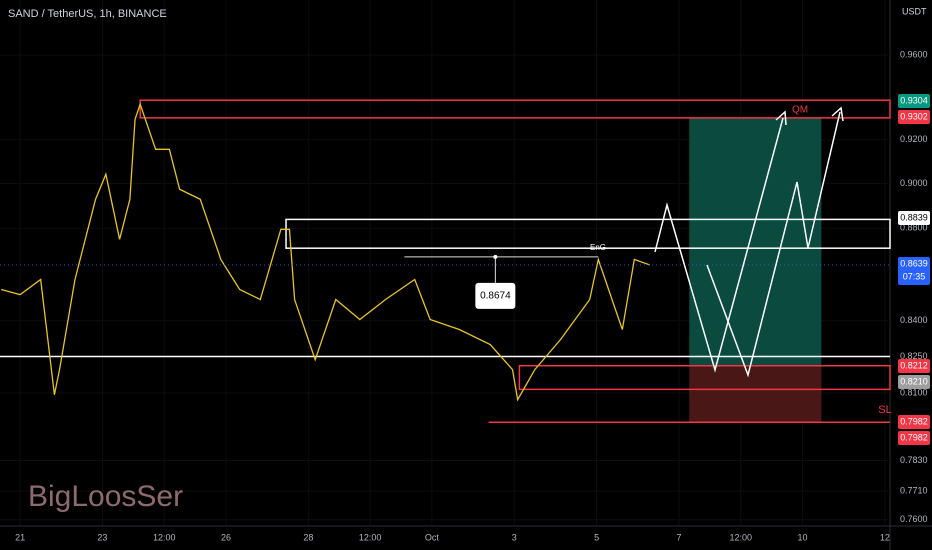 The height and width of the screenshot is (550, 932). I want to click on y-tick-label: 0.8100, so click(914, 392).